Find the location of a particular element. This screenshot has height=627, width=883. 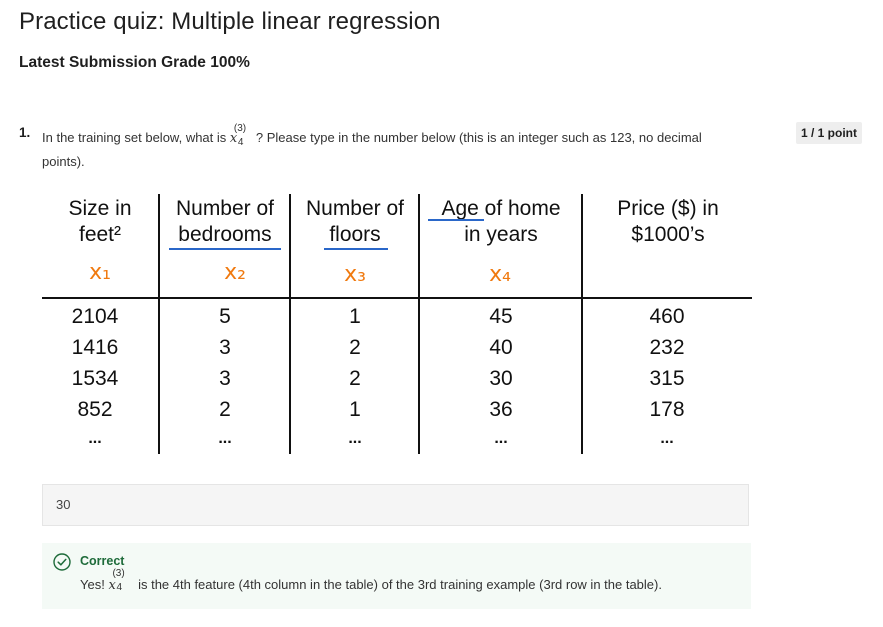

cell: 1534 is located at coordinates (95, 378).